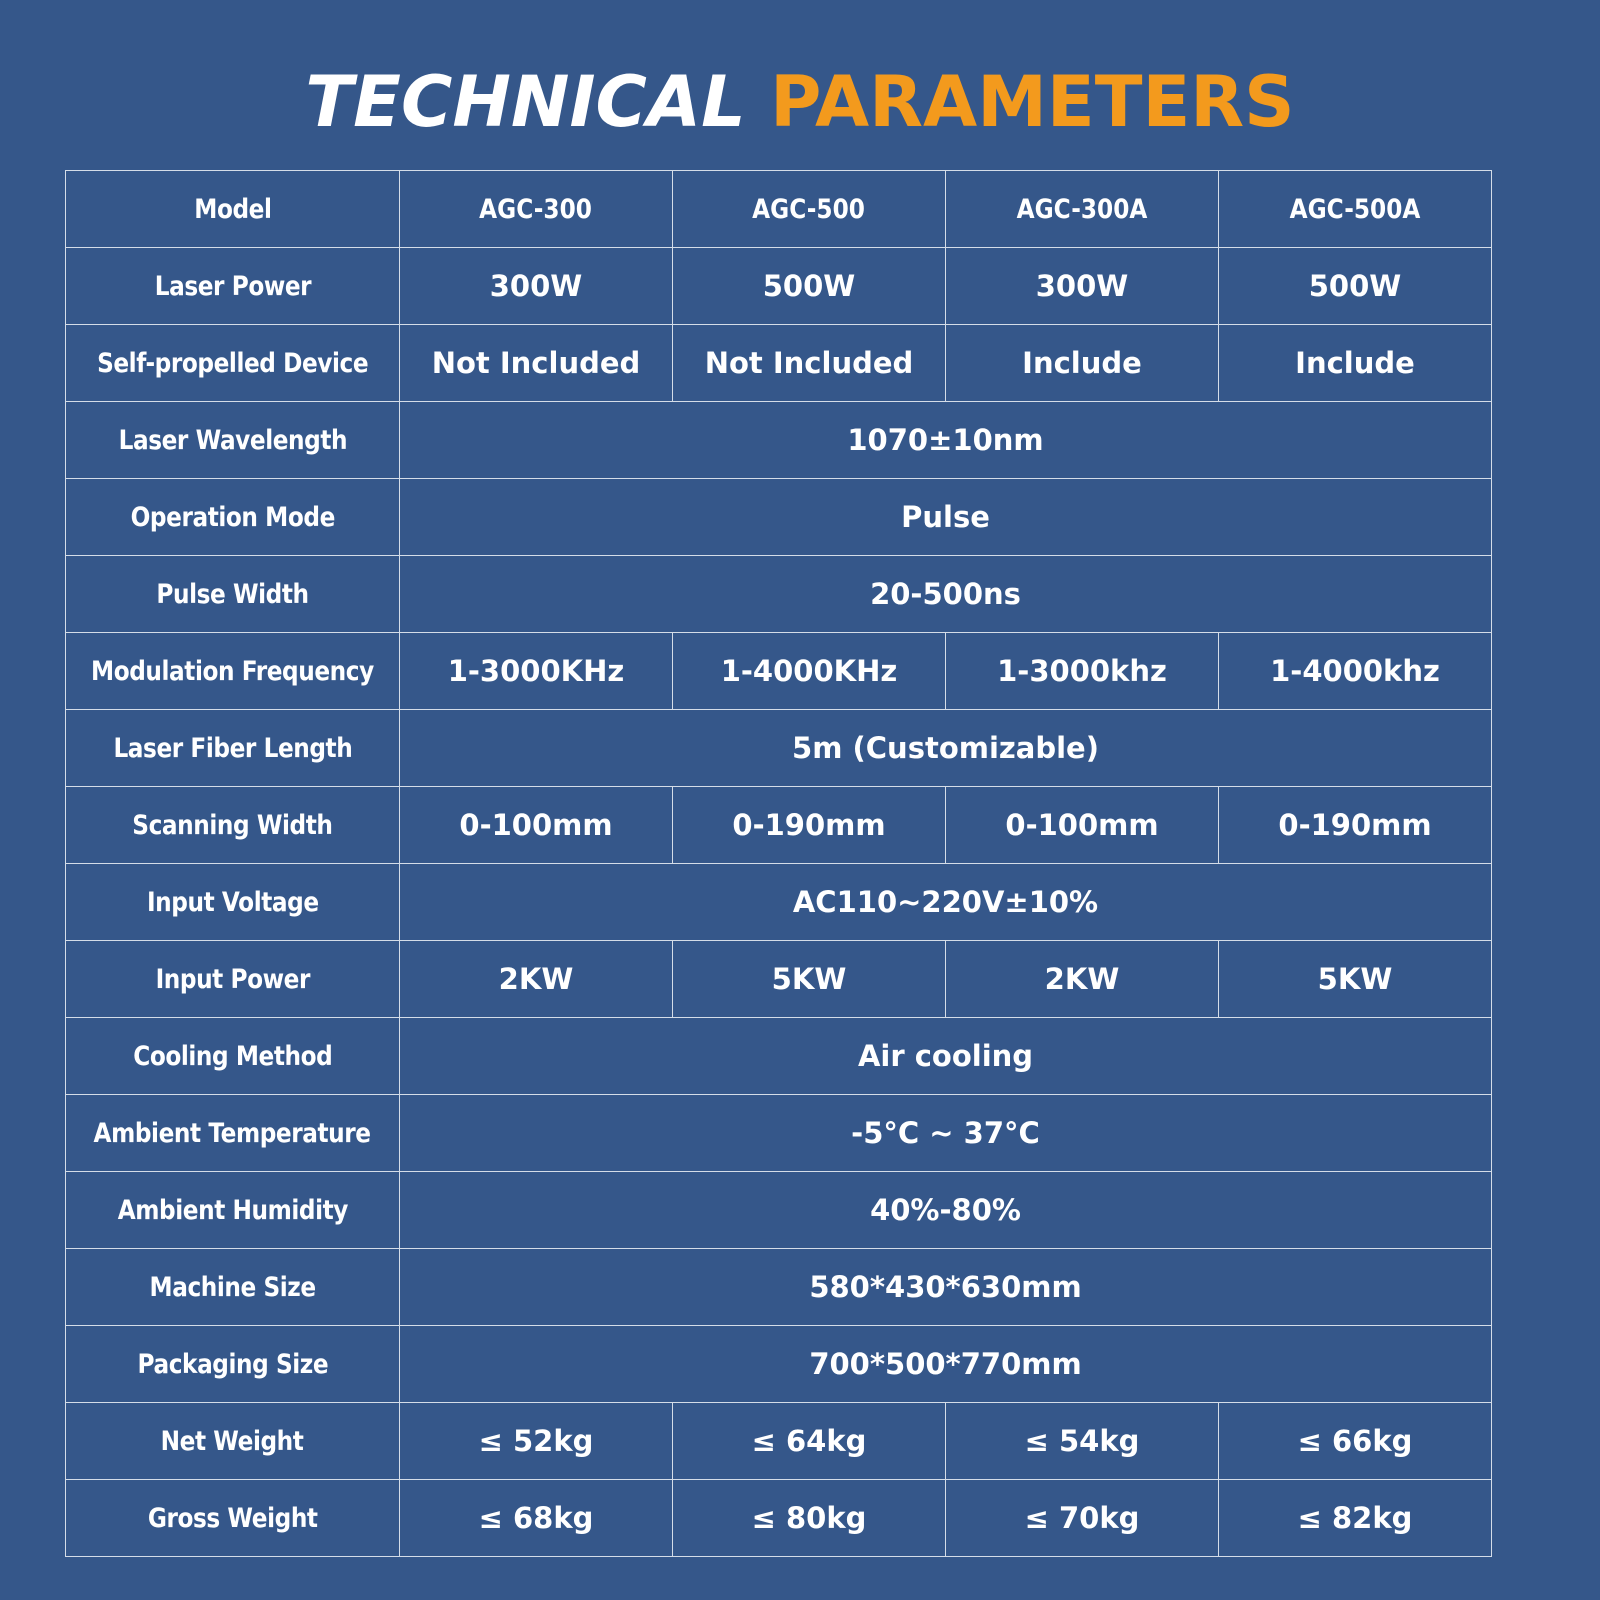 The width and height of the screenshot is (1600, 1600). I want to click on table-row: Laser Wavelength 1070±10nm, so click(778, 440).